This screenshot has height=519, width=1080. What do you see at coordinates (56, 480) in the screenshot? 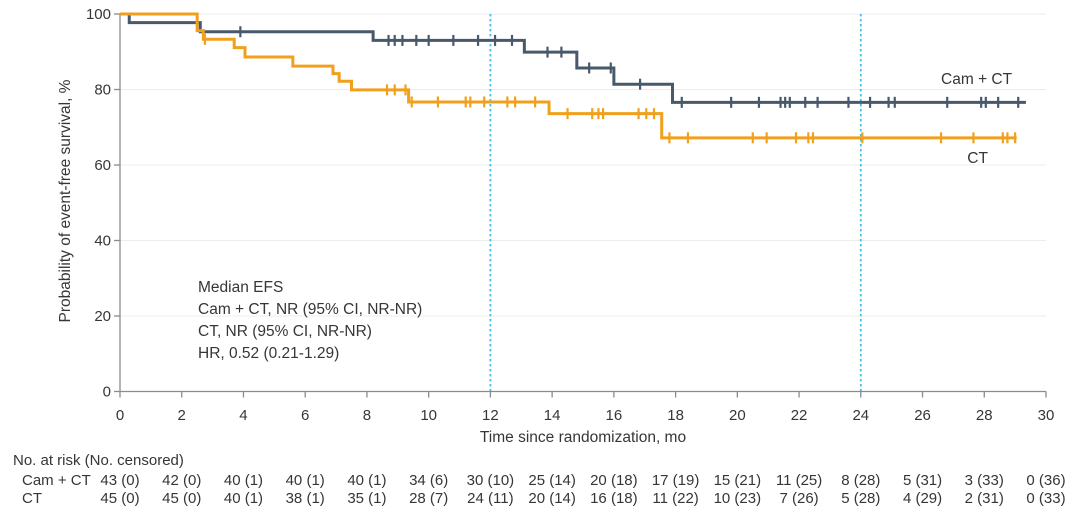
I see `risk-row-label-camct: Cam + CT` at bounding box center [56, 480].